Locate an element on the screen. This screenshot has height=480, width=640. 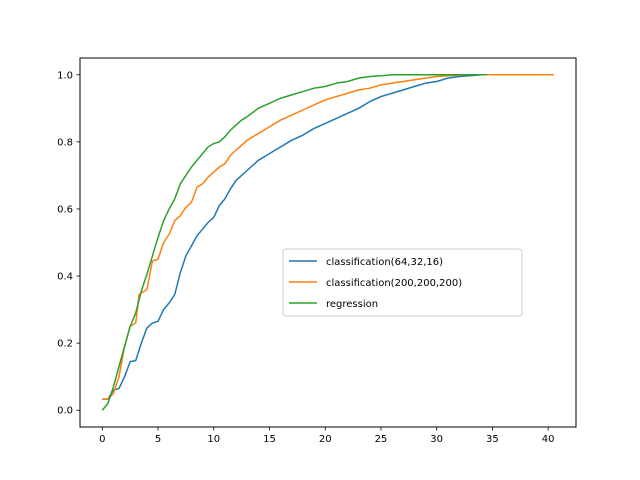
x-axis: 0 5 10 15 20 25 30 35 40 is located at coordinates (327, 436).